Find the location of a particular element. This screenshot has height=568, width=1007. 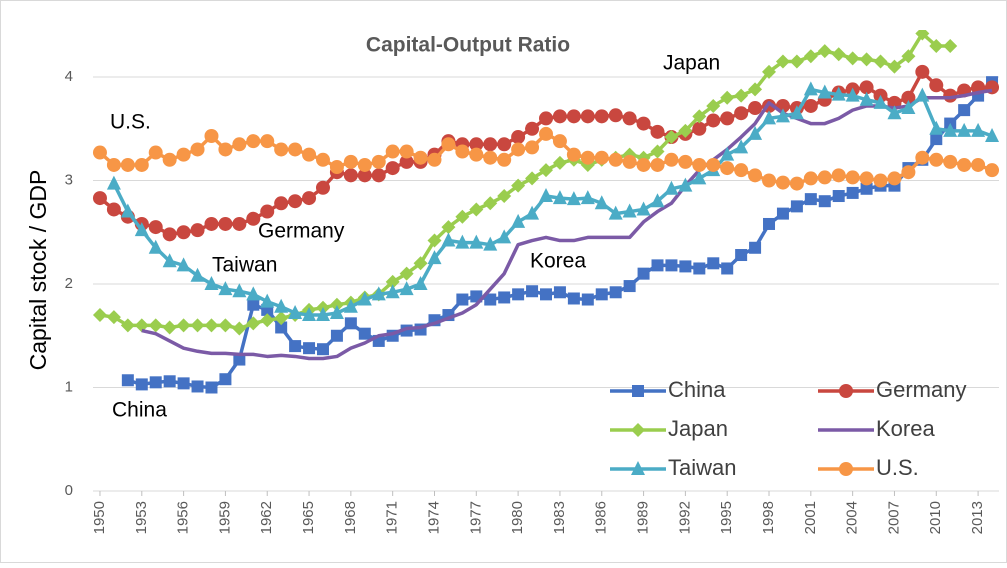

x-tick-label: 1959 is located at coordinates (224, 517).